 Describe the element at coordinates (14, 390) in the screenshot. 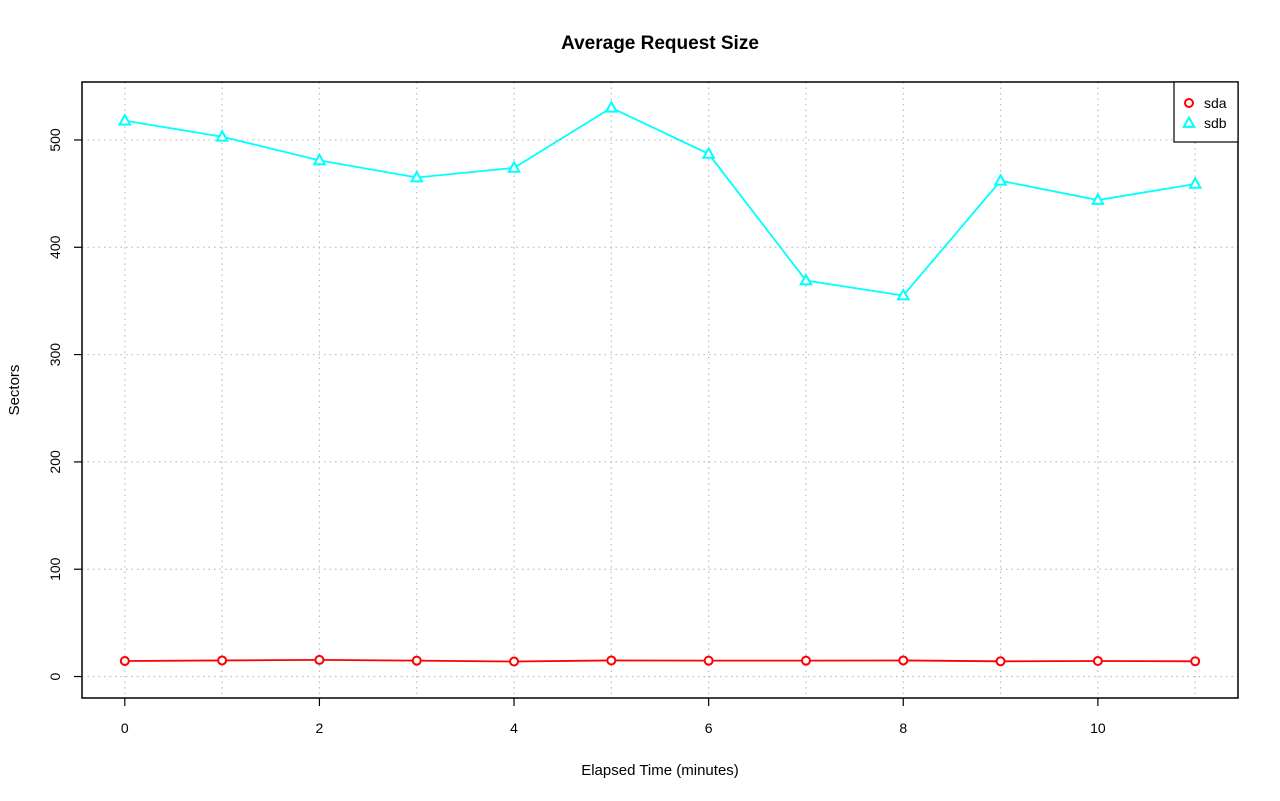

I see `y-axis-label: Sectors` at that location.